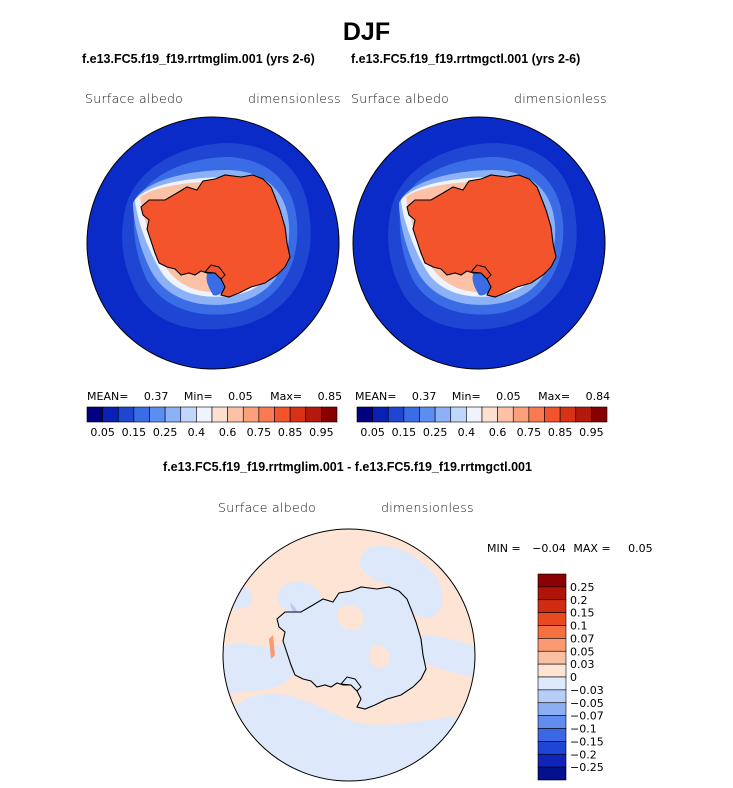 This screenshot has width=733, height=788. Describe the element at coordinates (134, 432) in the screenshot. I see `cbar-1-tick-label: 0.15` at that location.